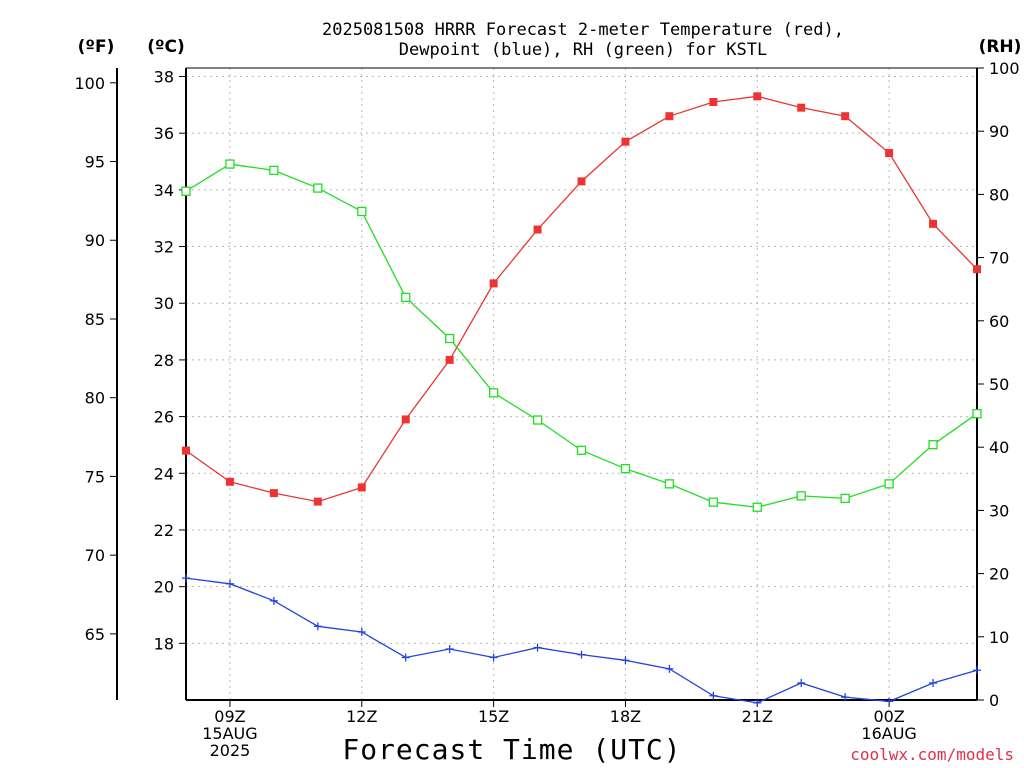 The image size is (1024, 768). I want to click on celsius-tick-label: 26, so click(164, 417).